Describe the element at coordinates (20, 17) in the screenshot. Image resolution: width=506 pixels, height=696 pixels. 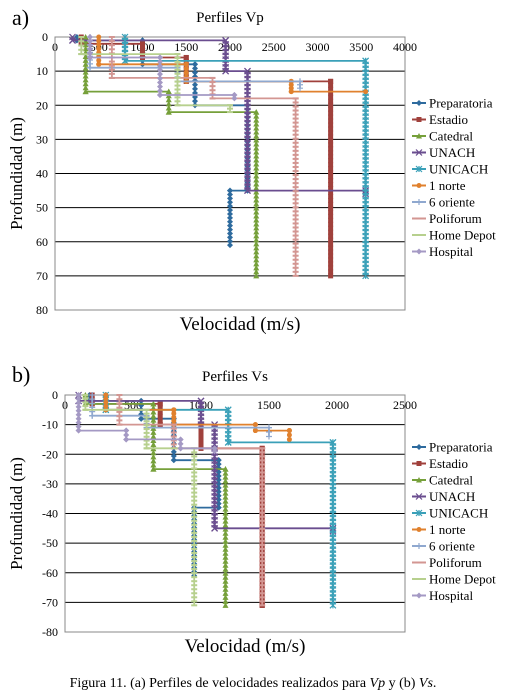
I see `panel-label: a)` at that location.